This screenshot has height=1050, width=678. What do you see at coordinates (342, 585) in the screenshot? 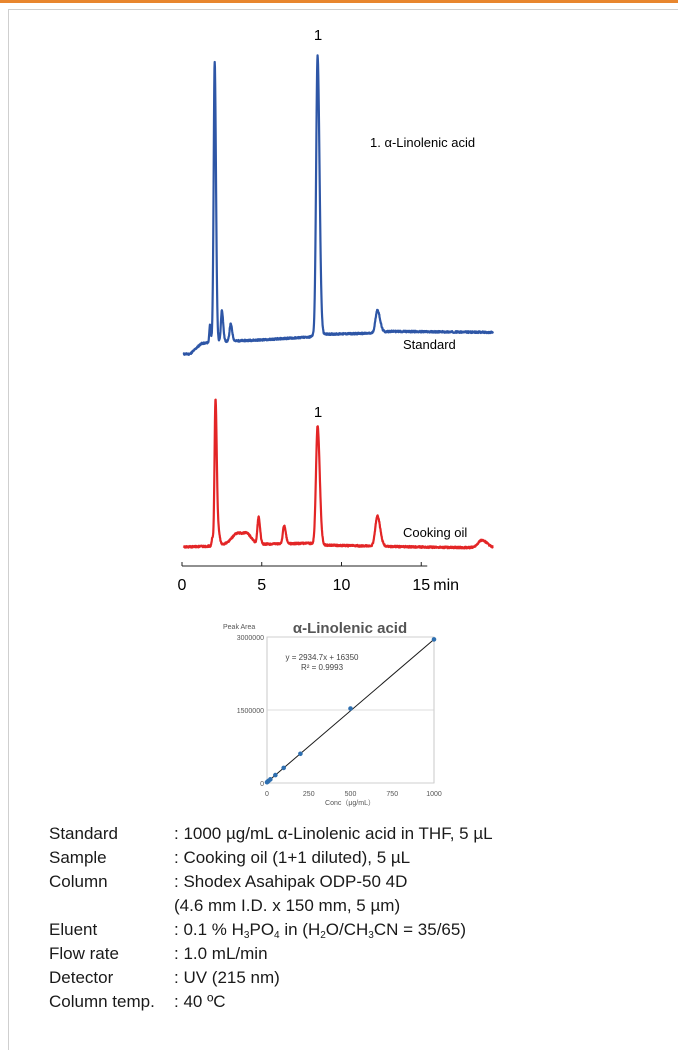
I see `x-tick-label: 10` at bounding box center [342, 585].